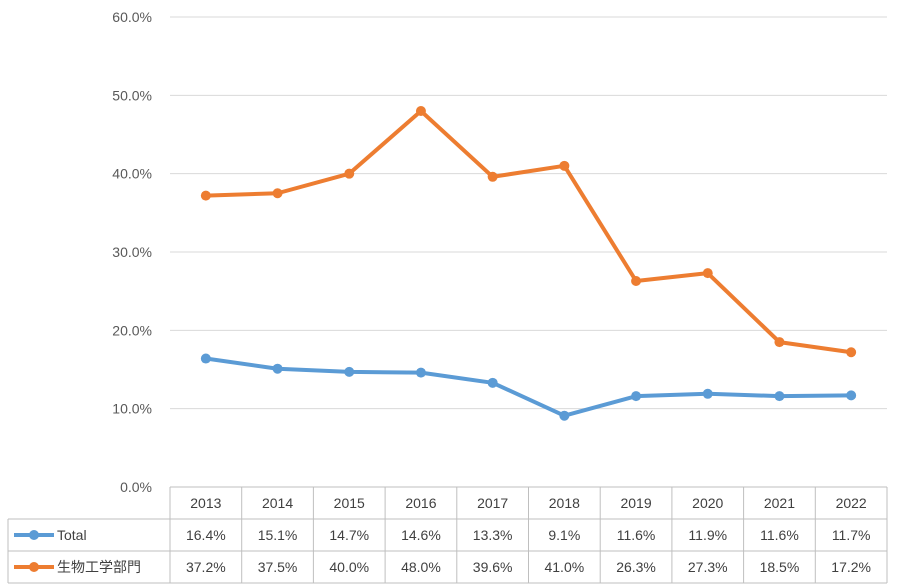 This screenshot has width=897, height=584. What do you see at coordinates (349, 535) in the screenshot?
I see `data-label: 14.7%` at bounding box center [349, 535].